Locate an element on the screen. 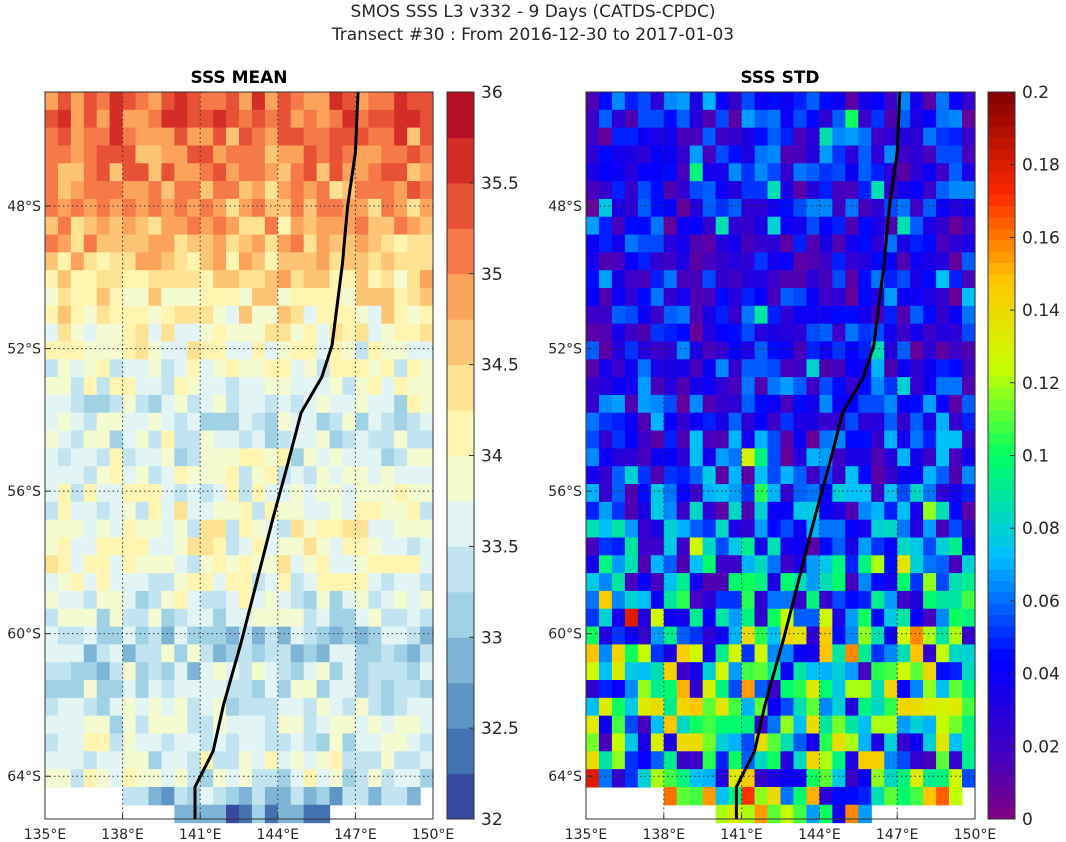  colorbar-tick-label: 0.12 is located at coordinates (1041, 384).